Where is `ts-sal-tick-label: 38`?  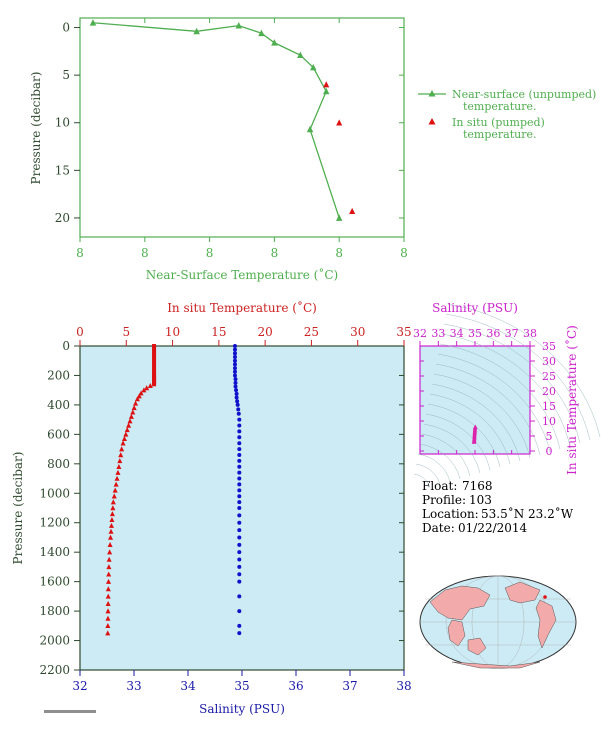
ts-sal-tick-label: 38 is located at coordinates (530, 333).